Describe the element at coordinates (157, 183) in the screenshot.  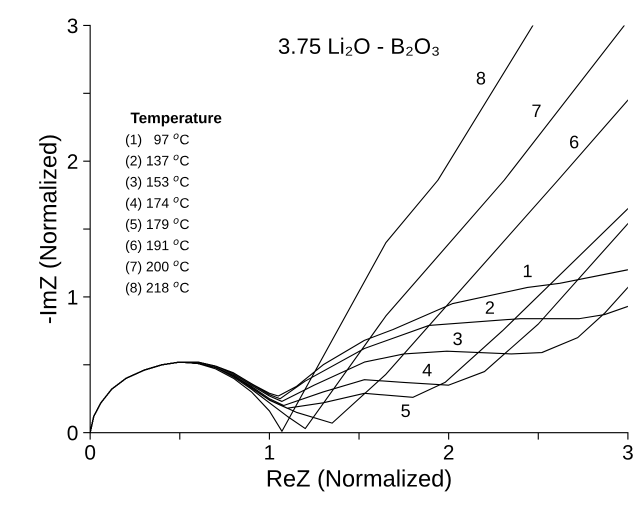
I see `annotation: (3) 153 $^{o}$C` at that location.